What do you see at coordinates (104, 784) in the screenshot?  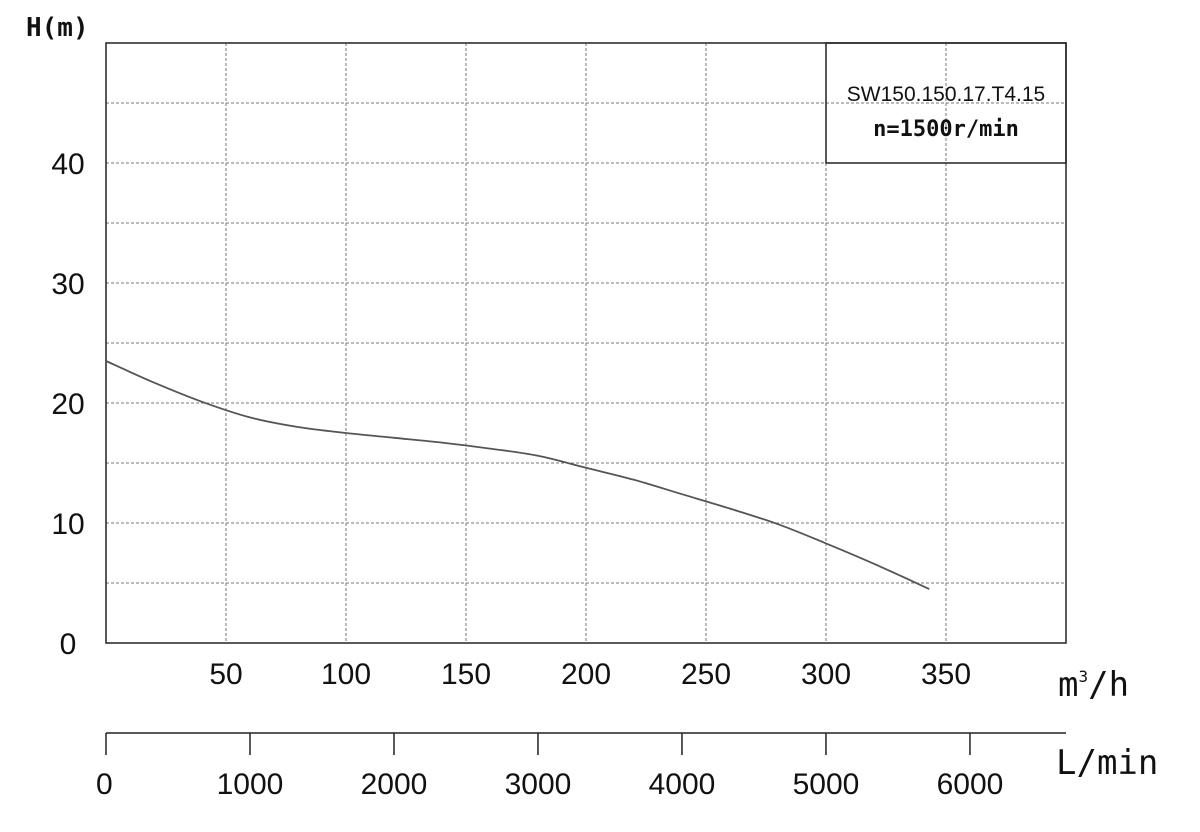 I see `secondary-tick-label: 0` at bounding box center [104, 784].